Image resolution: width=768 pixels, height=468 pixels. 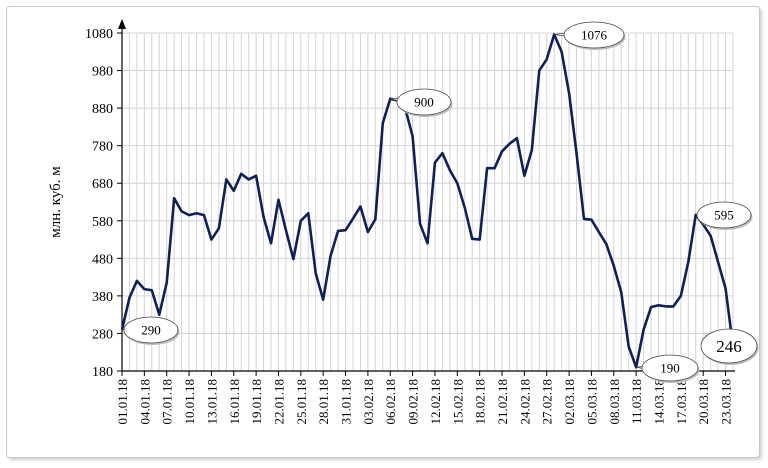 I want to click on y-tick-label: 380, so click(x=102, y=297).